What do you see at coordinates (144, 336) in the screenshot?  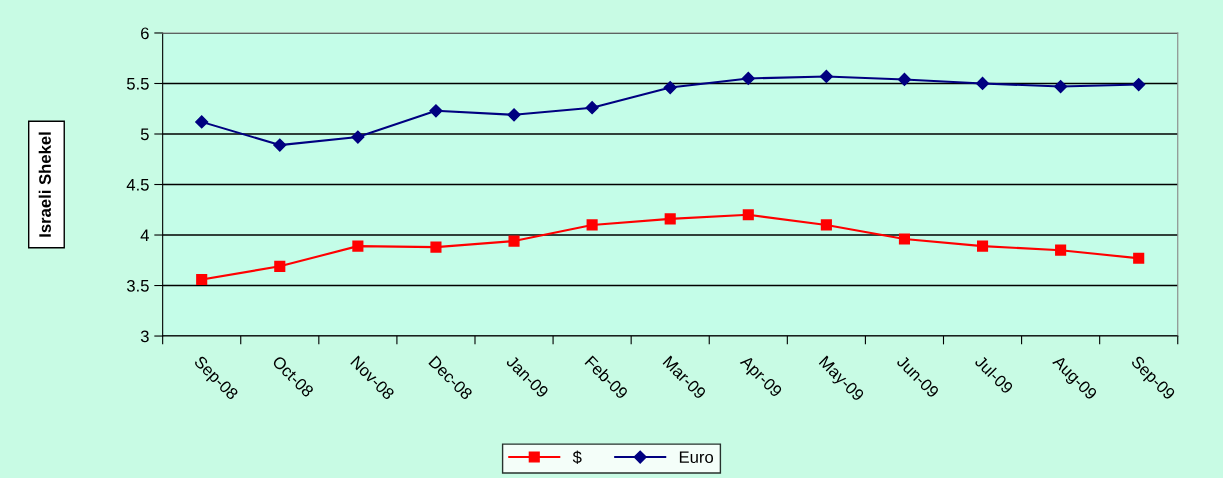 I see `y-tick-label: 3` at bounding box center [144, 336].